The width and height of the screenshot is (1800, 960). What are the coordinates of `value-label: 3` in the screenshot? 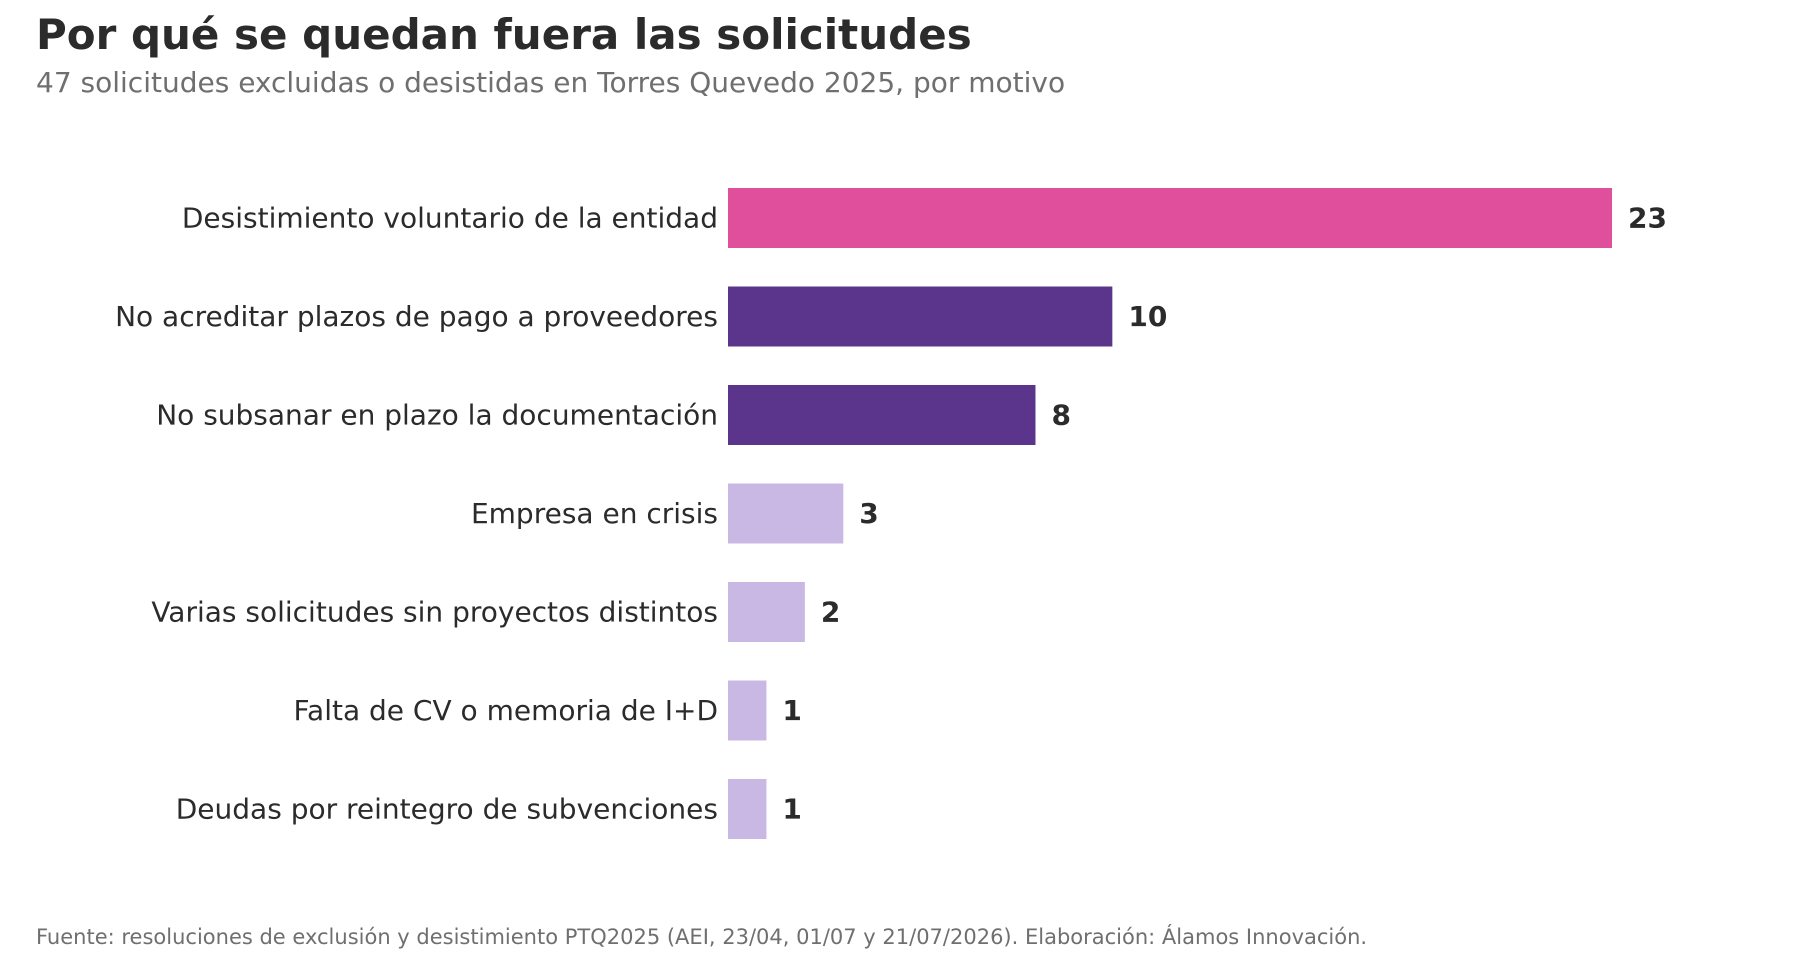 It's located at (868, 513).